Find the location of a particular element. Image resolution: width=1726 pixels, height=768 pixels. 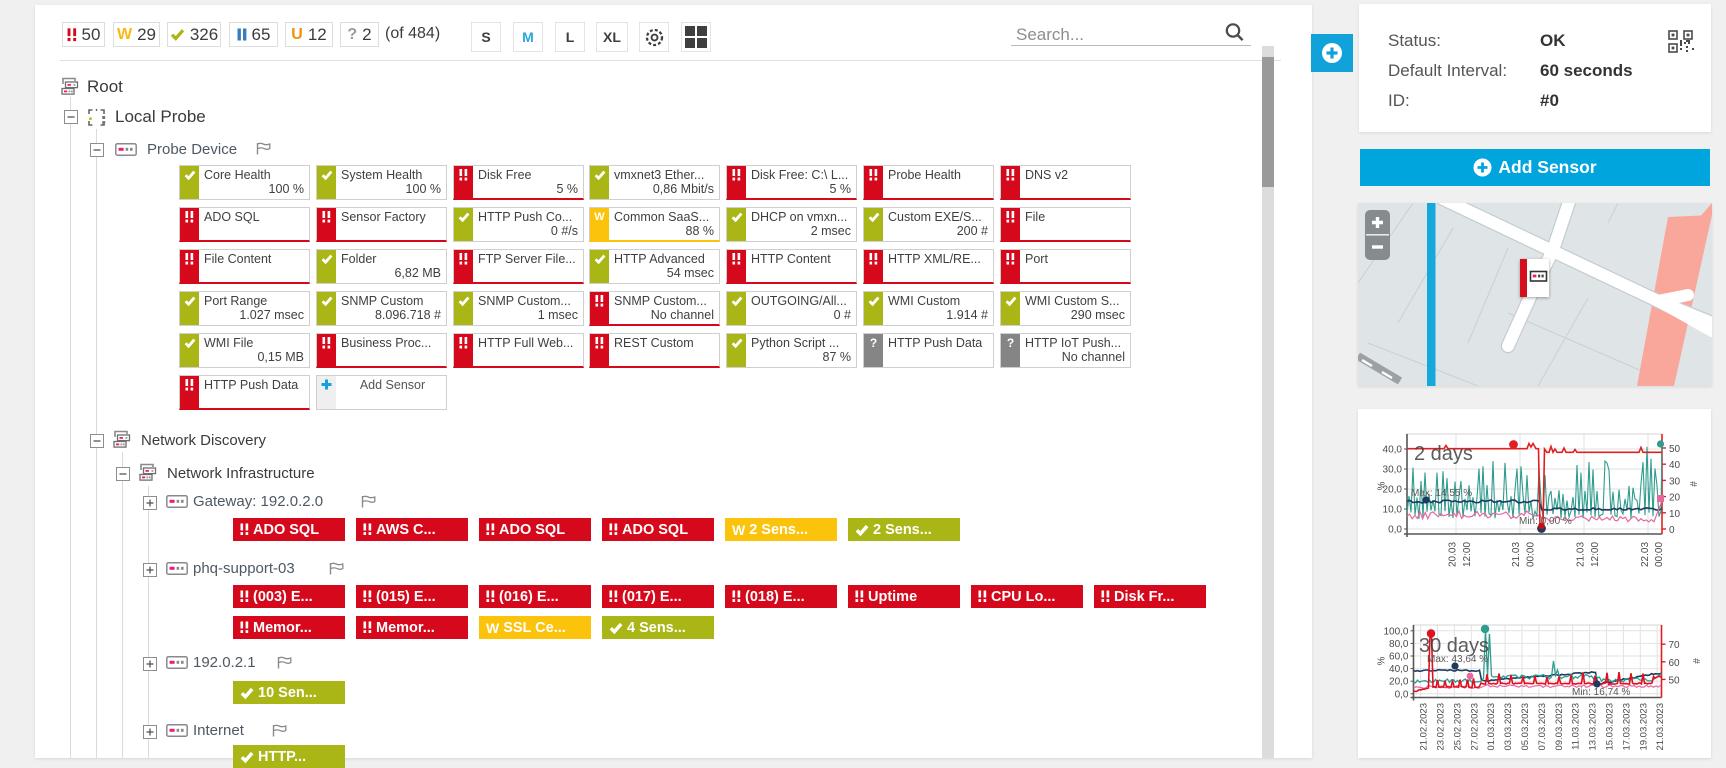

svg-text: 10 is located at coordinates (1675, 514).